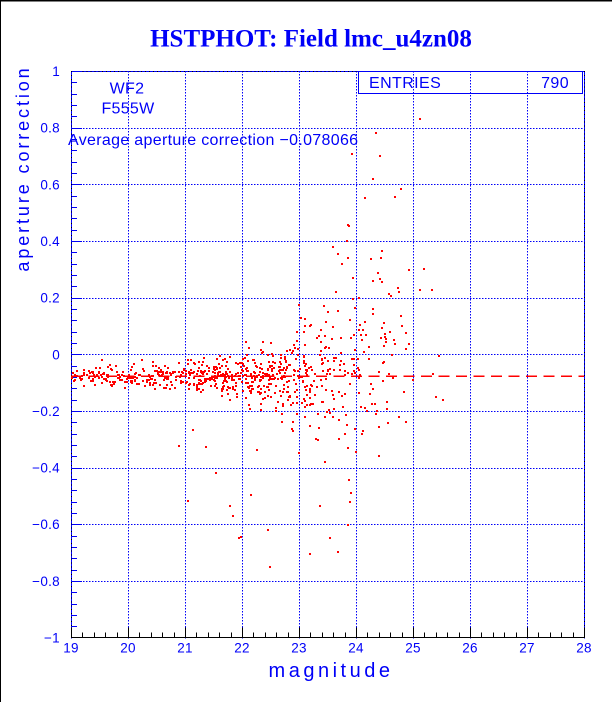  What do you see at coordinates (50, 298) in the screenshot?
I see `svg-text: 0.2` at bounding box center [50, 298].